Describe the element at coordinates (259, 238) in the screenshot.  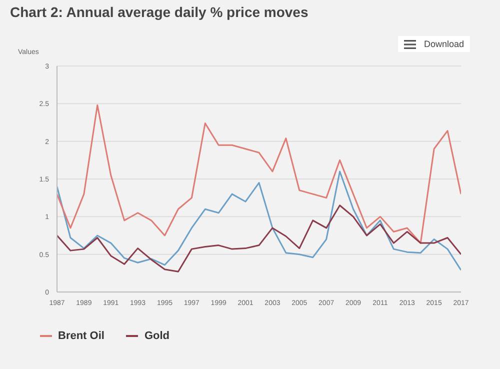
I see `line-series` at that location.